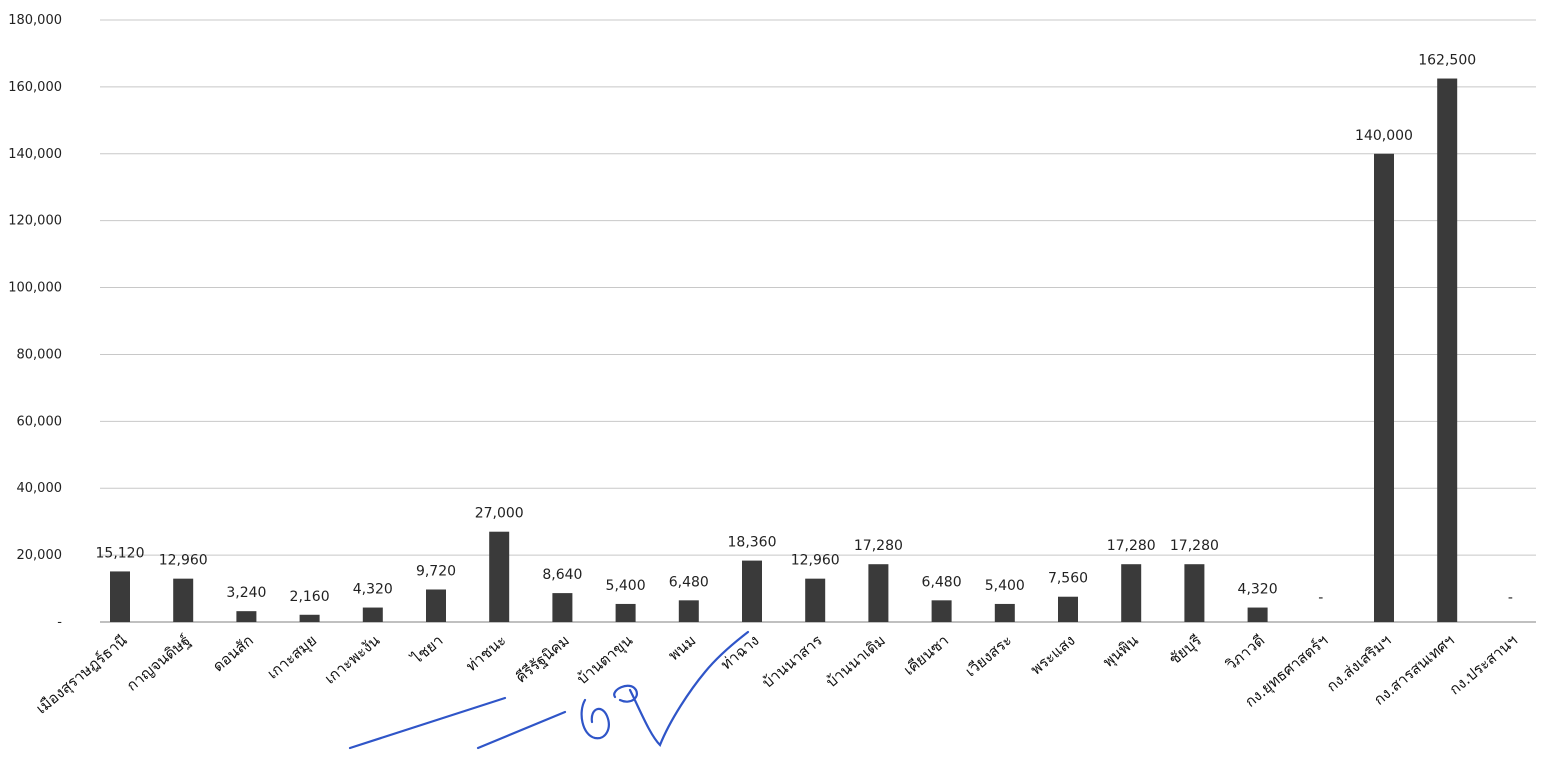 This screenshot has width=1546, height=757. What do you see at coordinates (485, 653) in the screenshot?
I see `category-label: ท่าชนะ` at bounding box center [485, 653].